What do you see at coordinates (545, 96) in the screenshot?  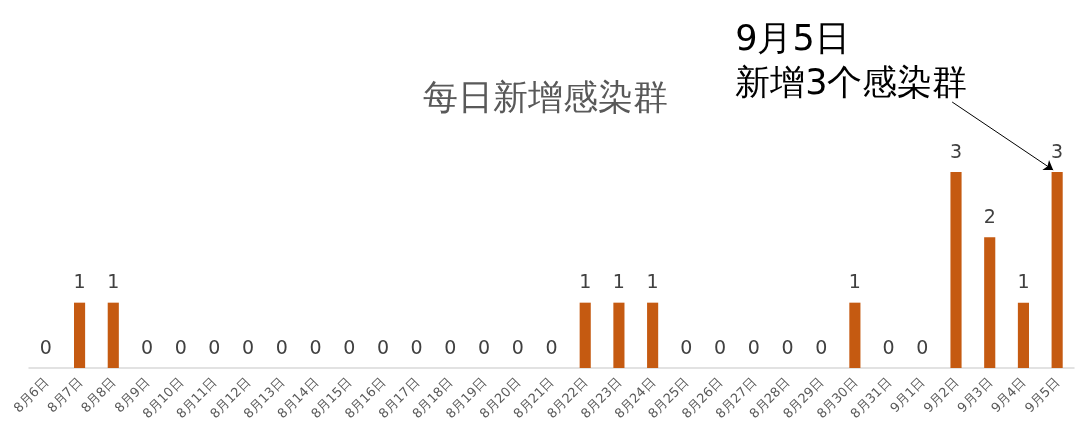 I see `chart-title: 每日新增感染群` at bounding box center [545, 96].